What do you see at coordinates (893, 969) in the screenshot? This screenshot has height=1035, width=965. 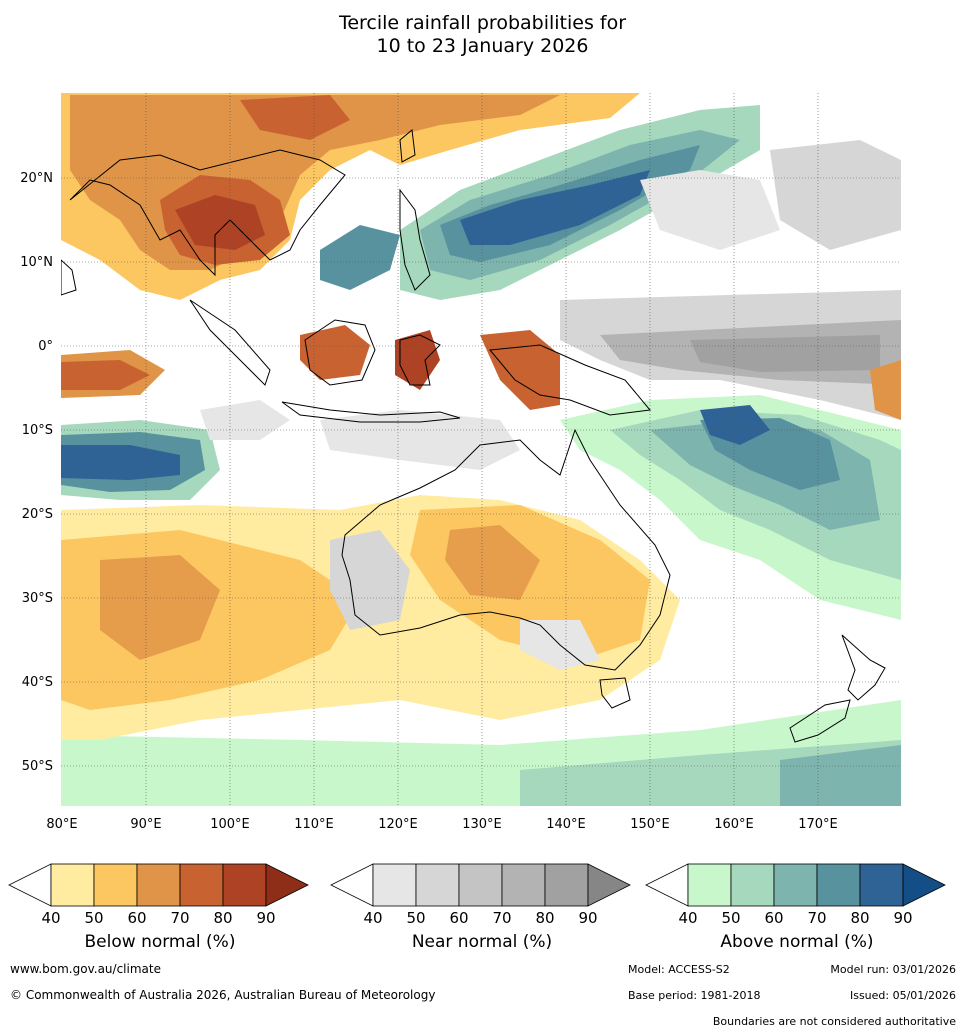 I see `model-run: Model run: 03/01/2026` at bounding box center [893, 969].